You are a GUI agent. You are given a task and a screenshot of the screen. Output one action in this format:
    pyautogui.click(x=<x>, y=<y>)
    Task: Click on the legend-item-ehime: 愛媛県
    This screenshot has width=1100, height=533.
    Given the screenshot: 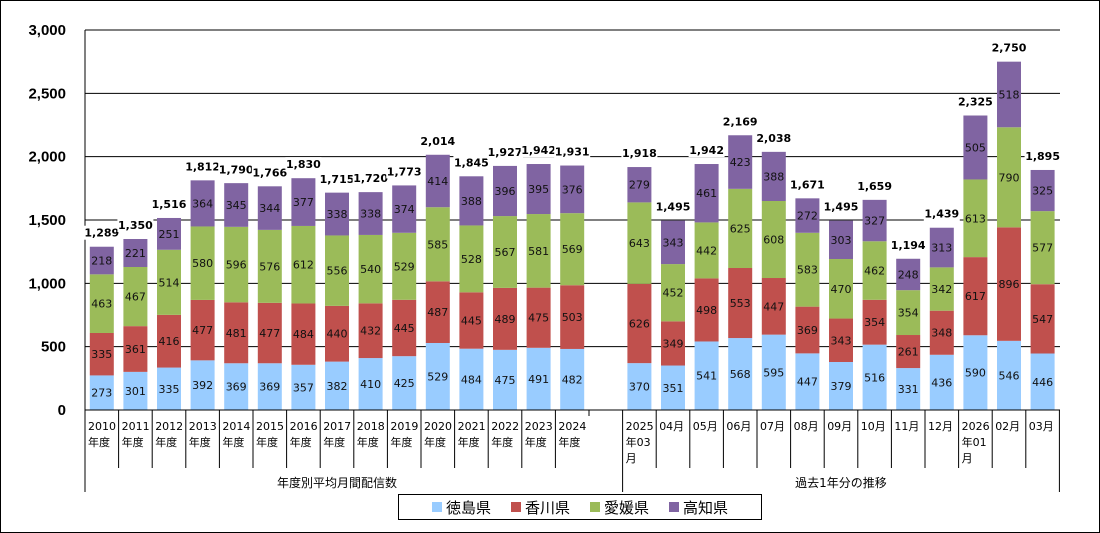 What is the action you would take?
    pyautogui.click(x=619, y=507)
    